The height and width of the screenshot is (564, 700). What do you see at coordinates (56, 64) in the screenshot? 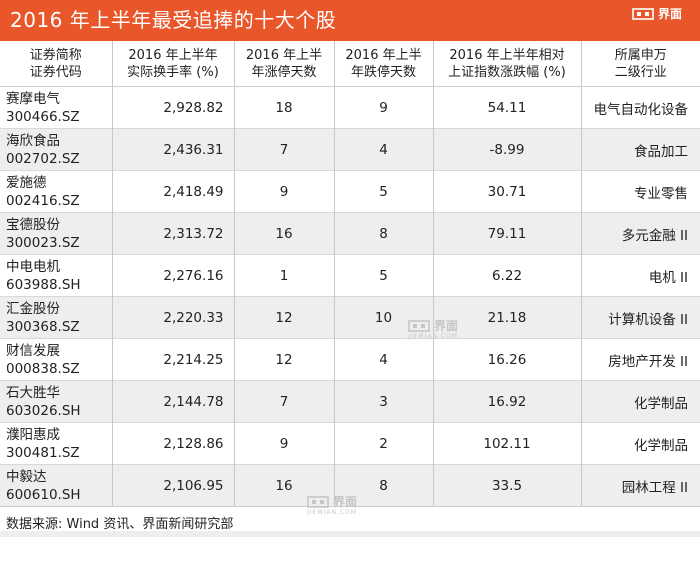
I see `column-header-stock: 证券简称 证券代码` at bounding box center [56, 64].